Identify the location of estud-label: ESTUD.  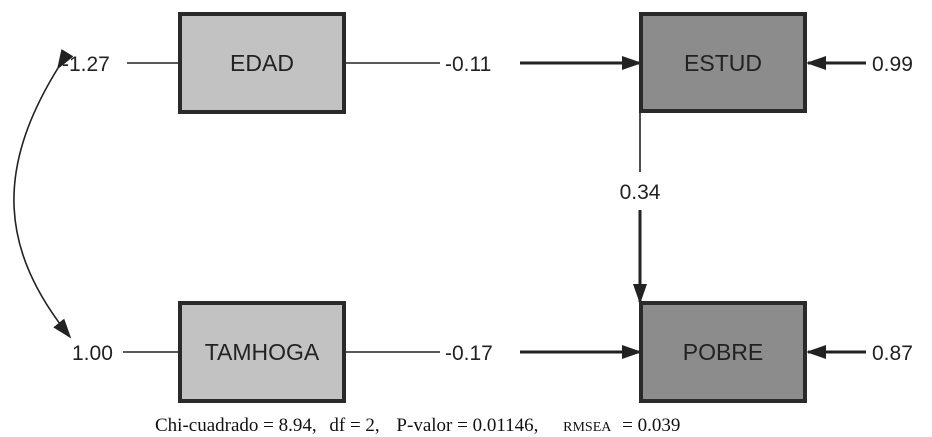
(723, 63).